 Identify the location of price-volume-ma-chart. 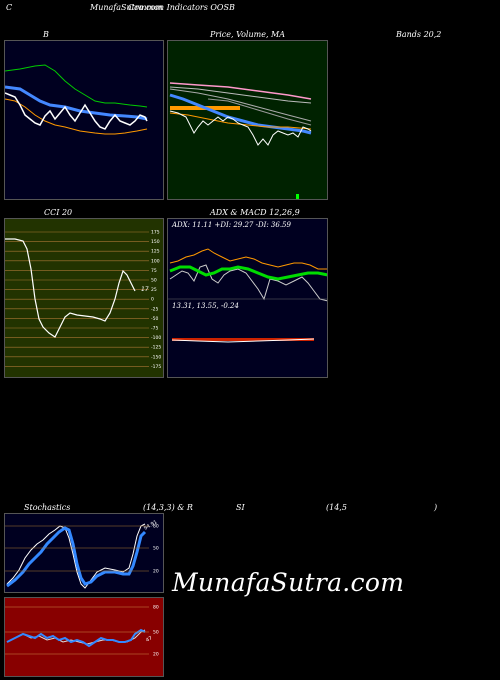
(247, 120).